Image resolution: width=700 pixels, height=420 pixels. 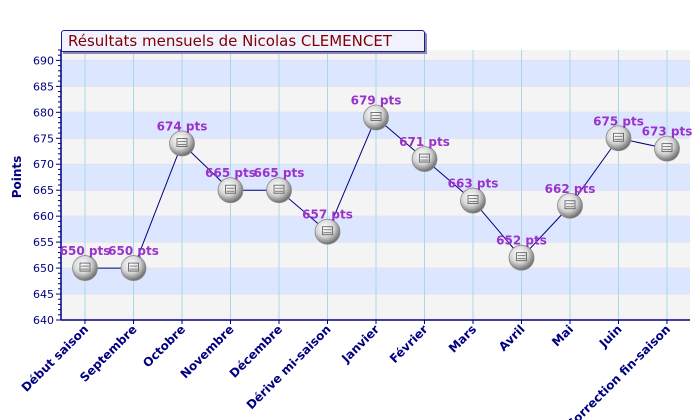 I want to click on y-tick-label: 685, so click(x=43, y=86).